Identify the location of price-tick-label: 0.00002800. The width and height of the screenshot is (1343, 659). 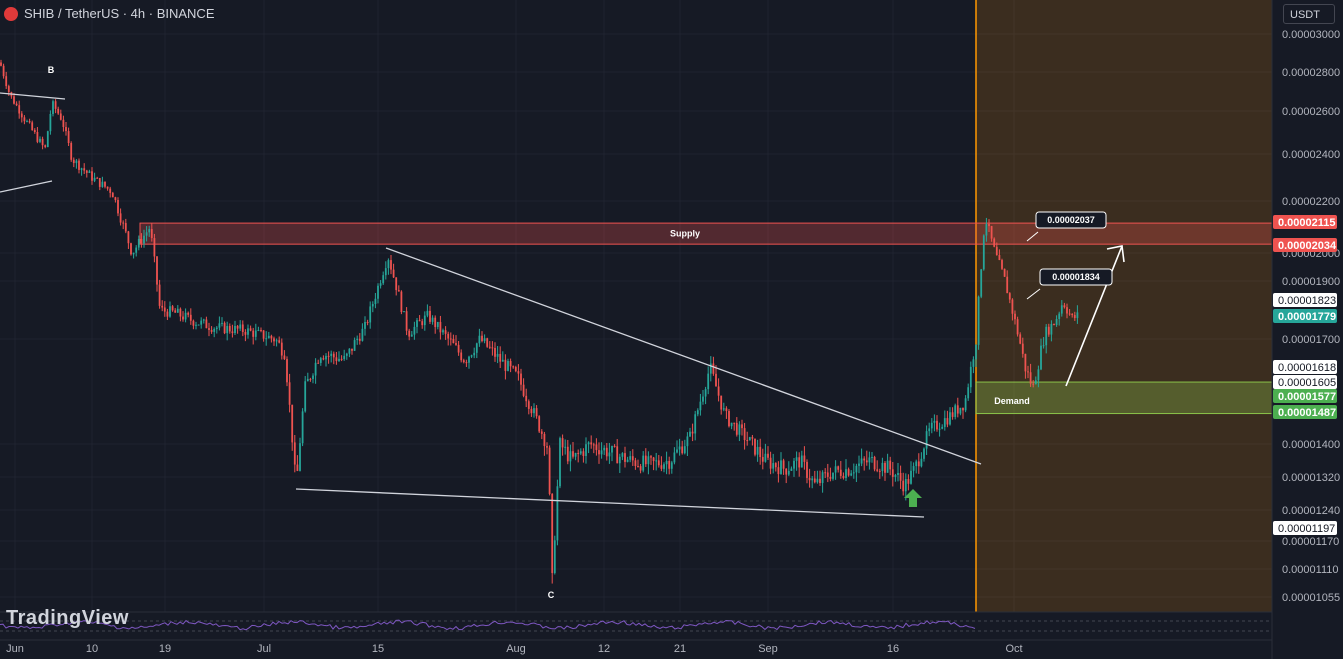
(1311, 73).